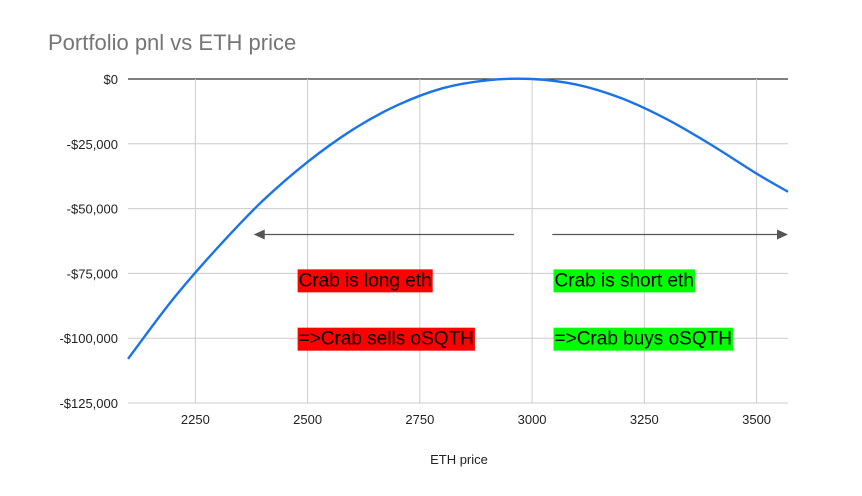  Describe the element at coordinates (92, 144) in the screenshot. I see `y-tick-label: -$25,000` at that location.